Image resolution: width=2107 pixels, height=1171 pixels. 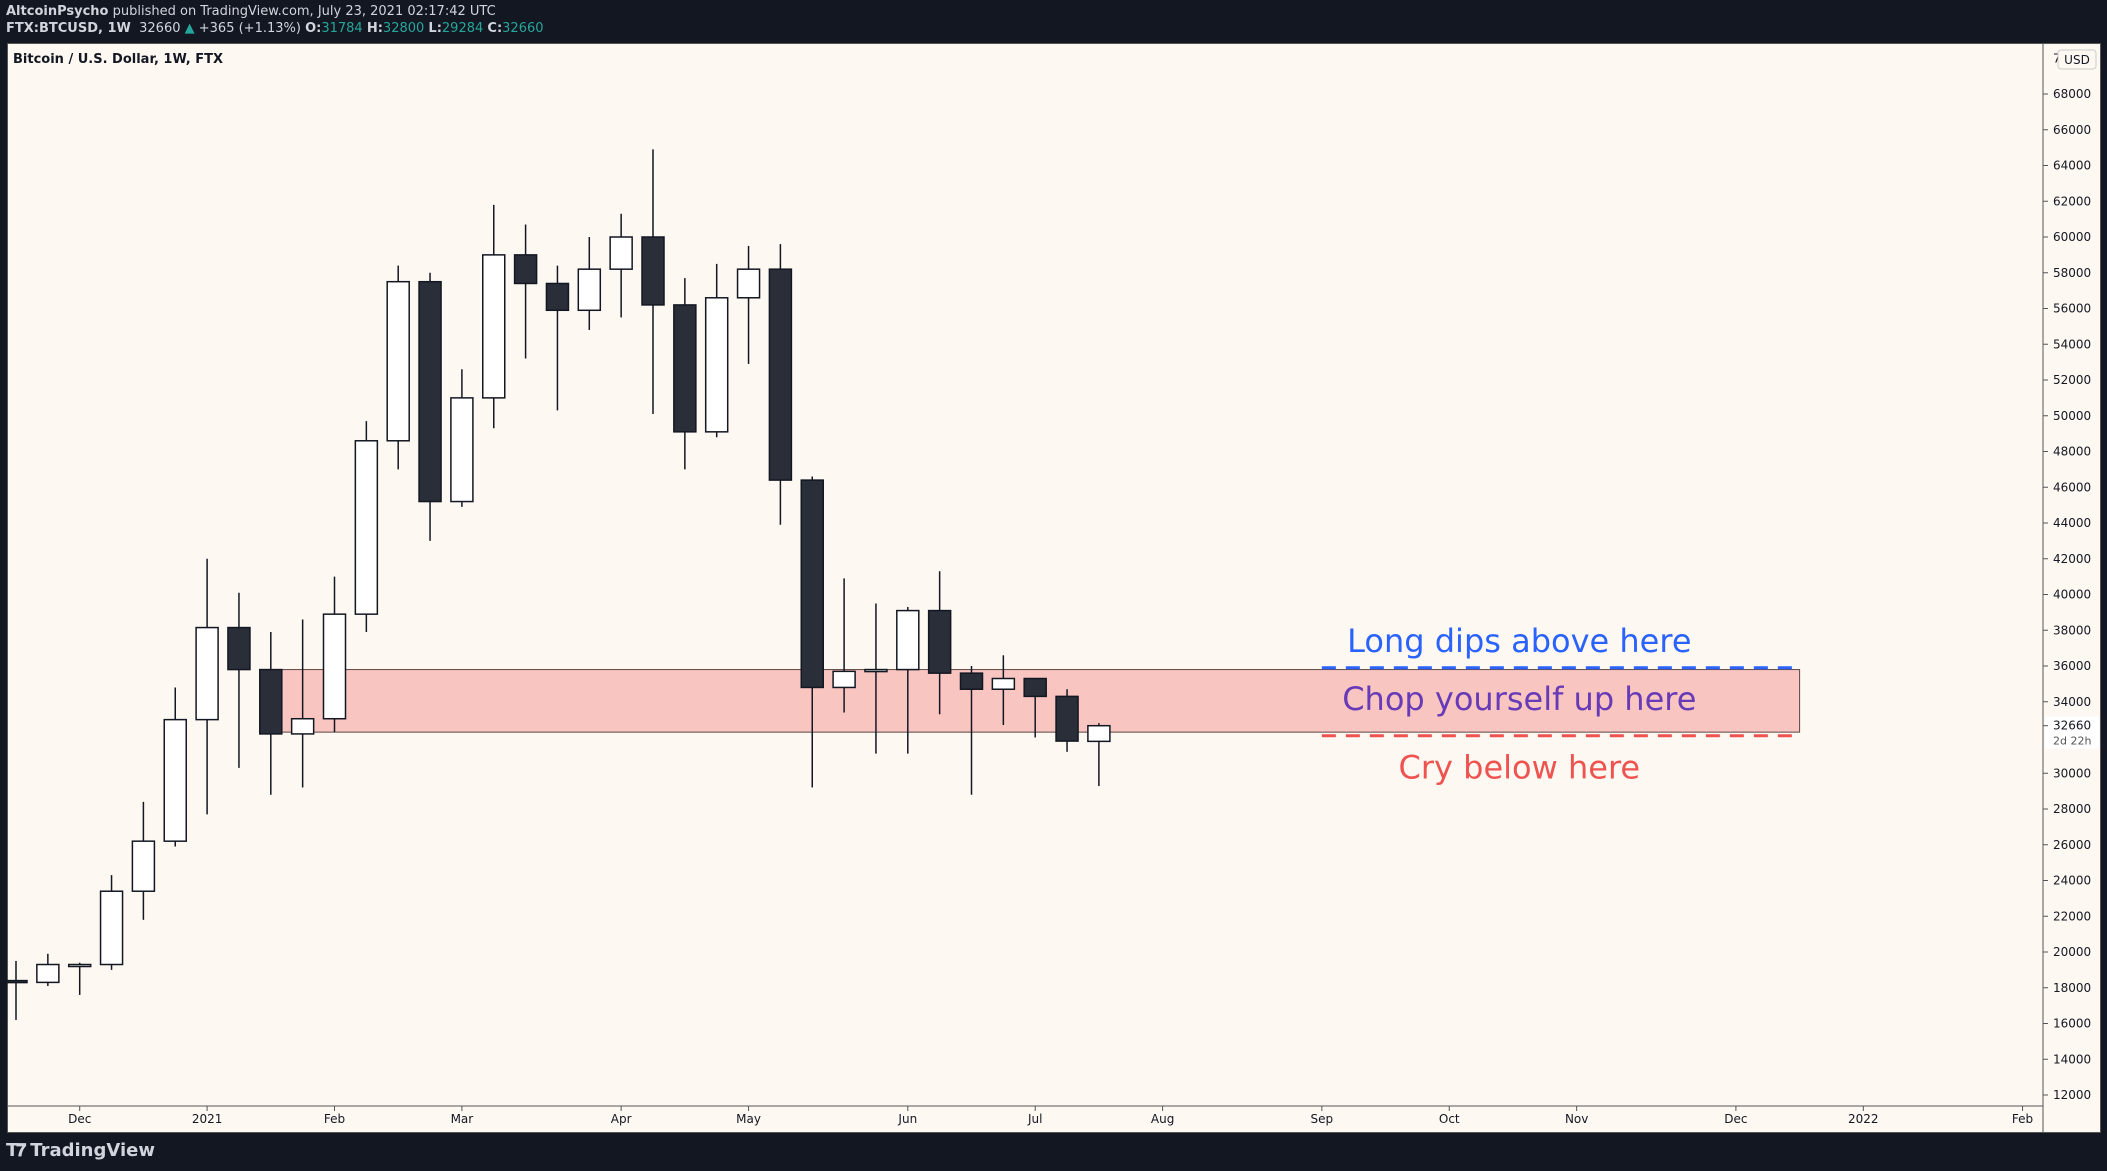 I want to click on price-tick-label: 20000, so click(x=2072, y=952).